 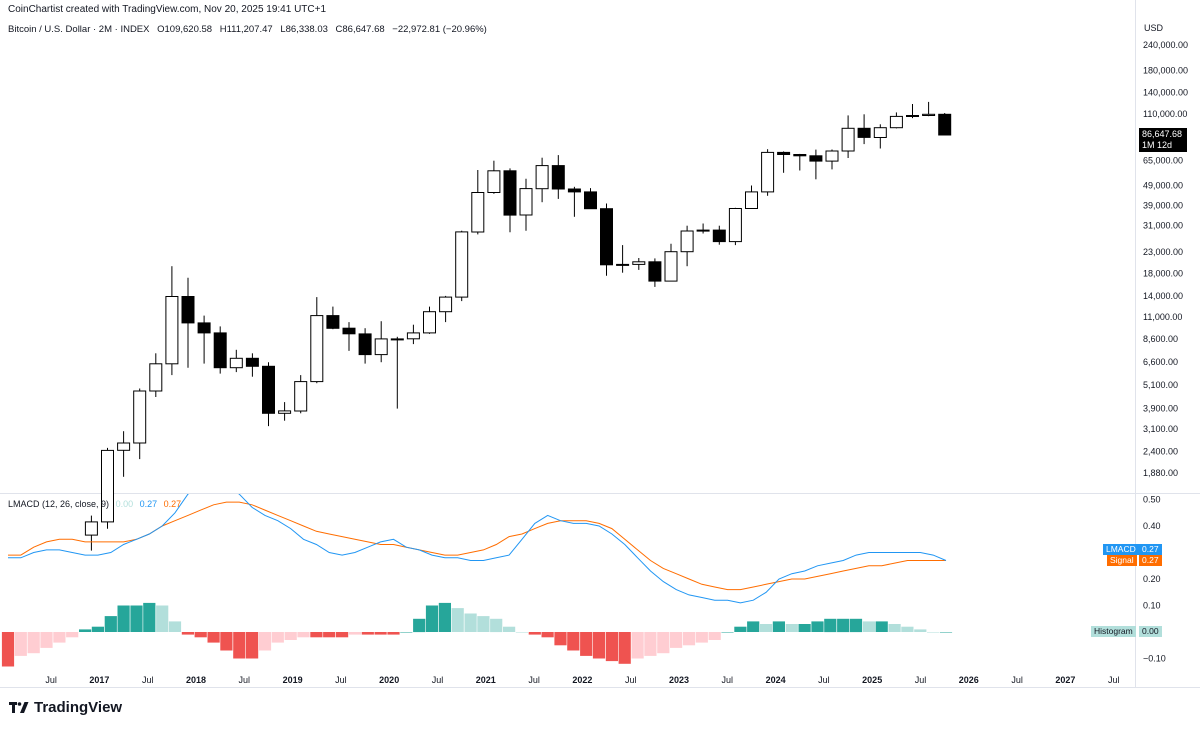 I want to click on time-tick-label: 2027, so click(x=1065, y=680).